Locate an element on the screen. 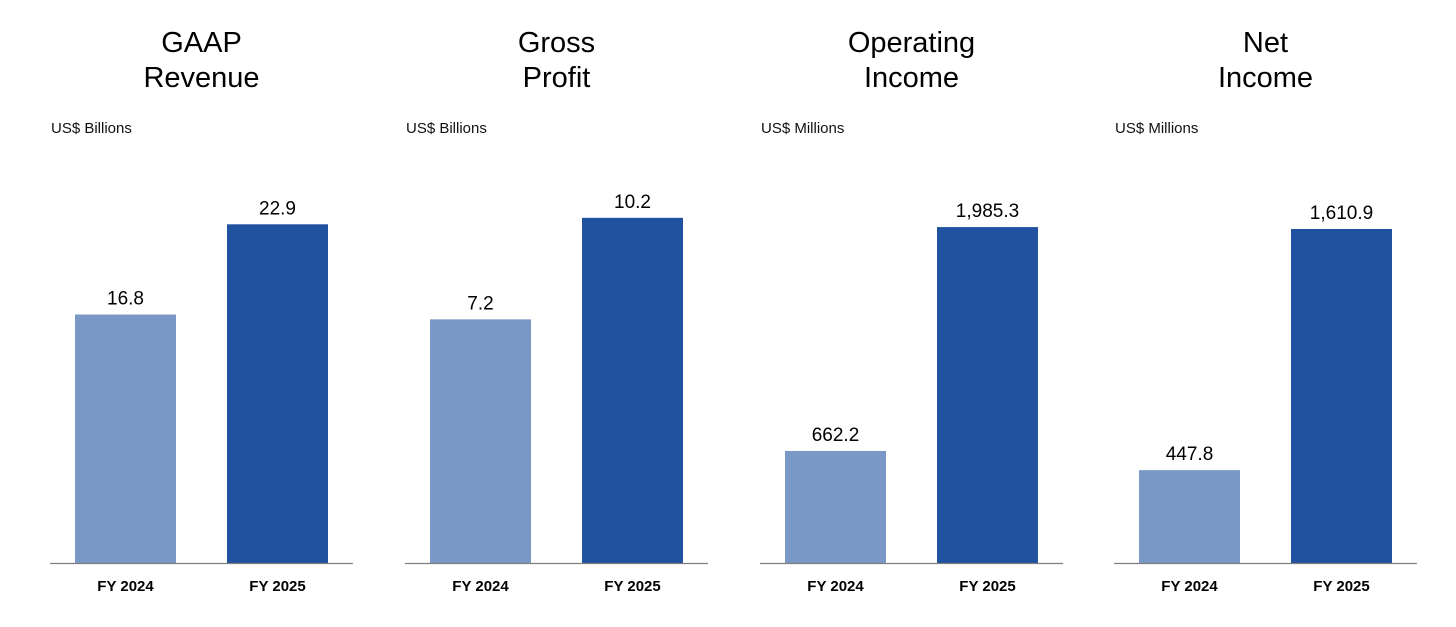 The image size is (1456, 627). chart-title-line: Gross is located at coordinates (556, 43).